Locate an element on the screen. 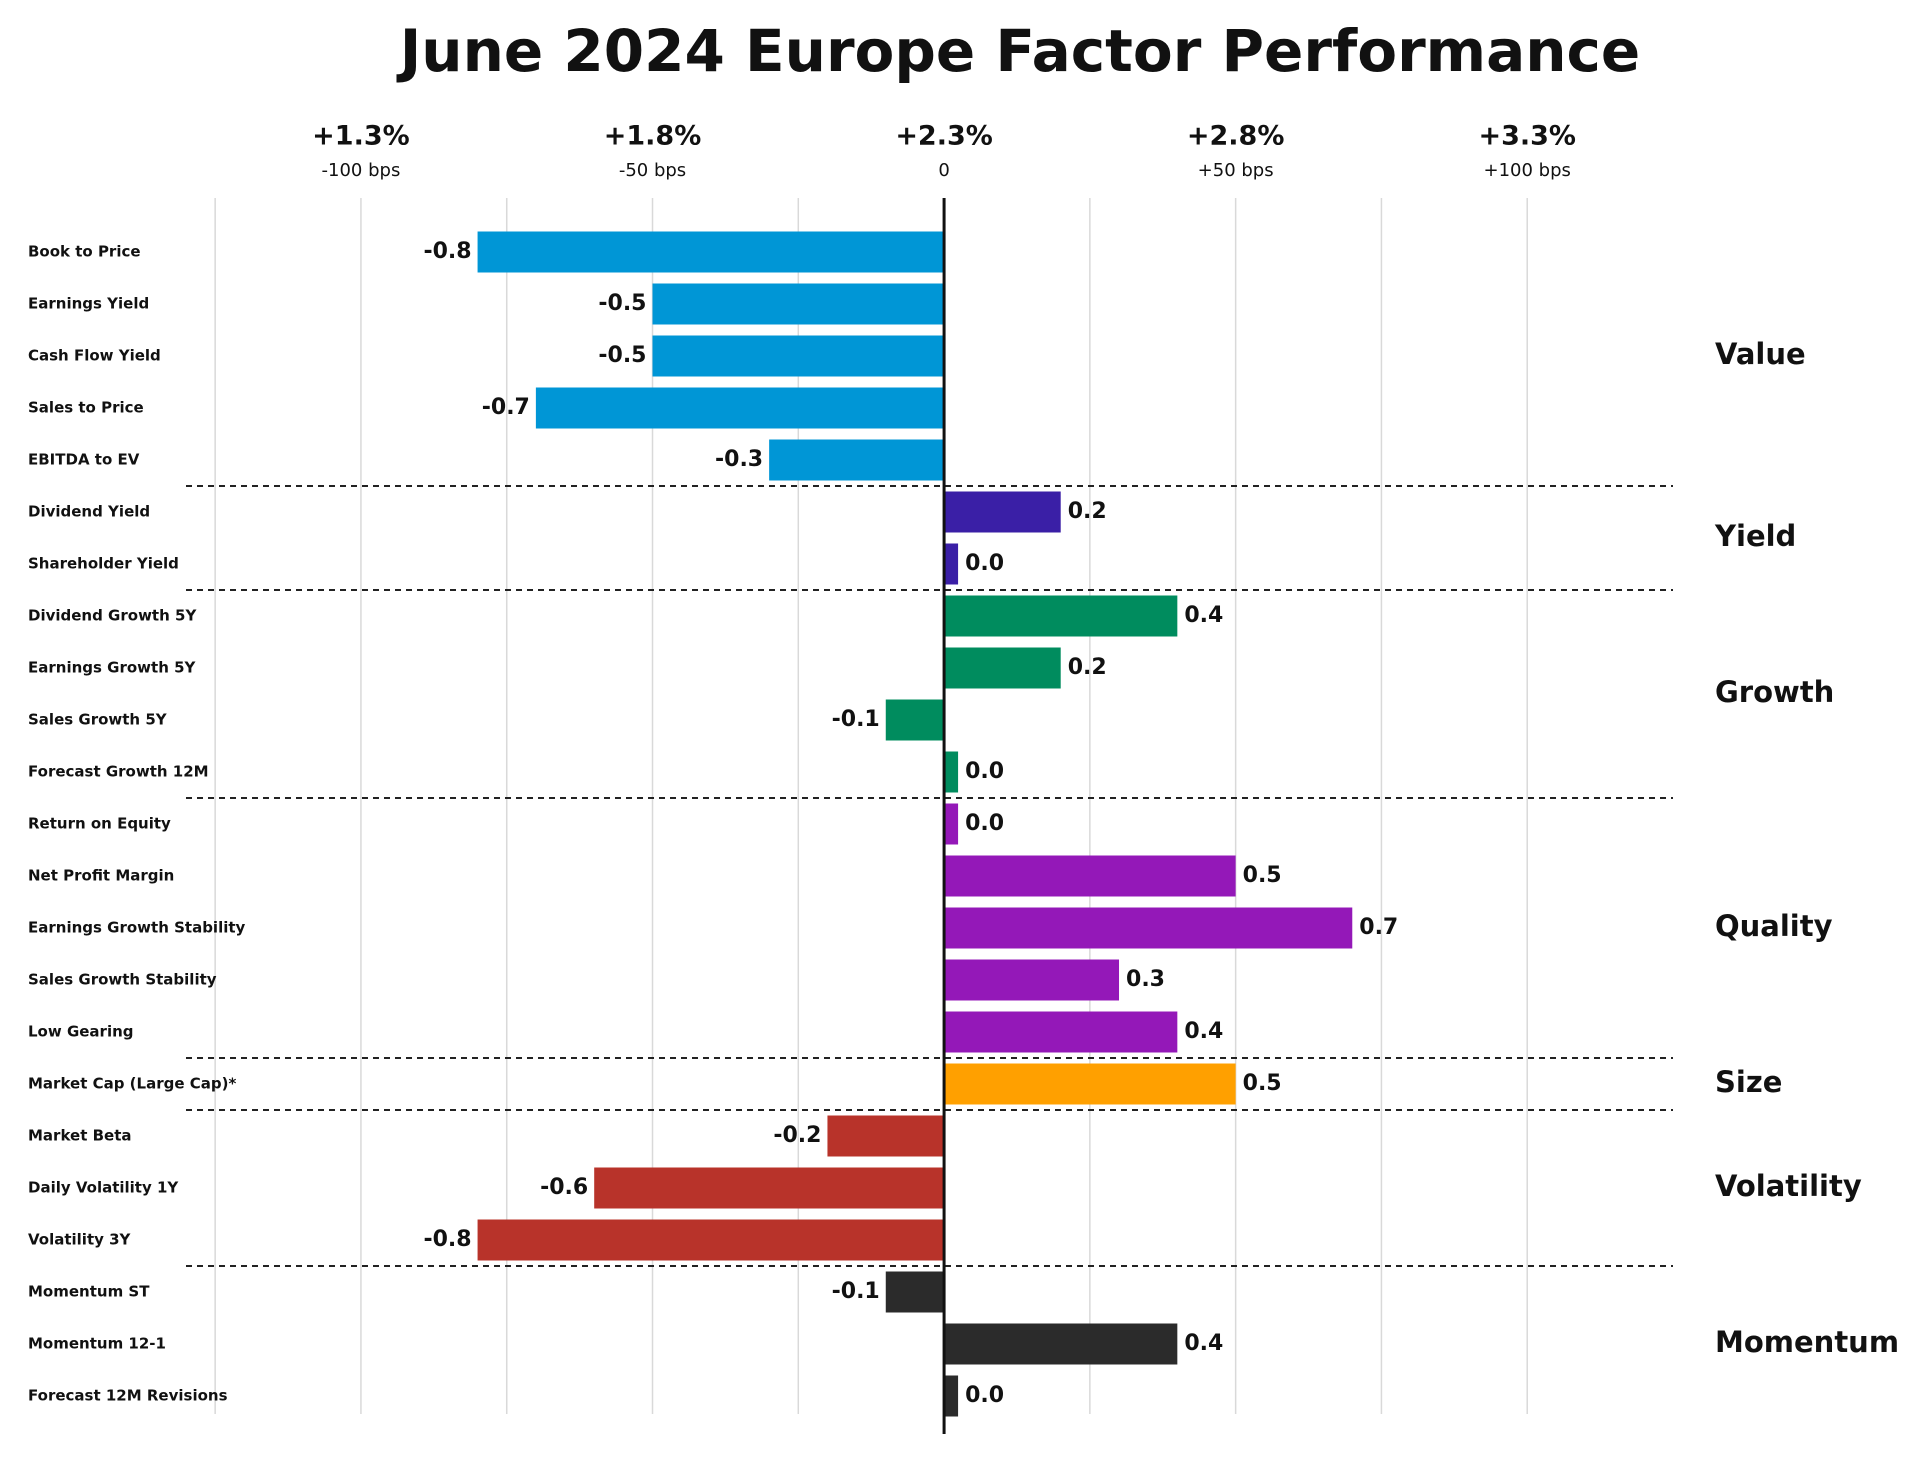 Image resolution: width=1920 pixels, height=1464 pixels. group-label: Size is located at coordinates (1748, 1082).